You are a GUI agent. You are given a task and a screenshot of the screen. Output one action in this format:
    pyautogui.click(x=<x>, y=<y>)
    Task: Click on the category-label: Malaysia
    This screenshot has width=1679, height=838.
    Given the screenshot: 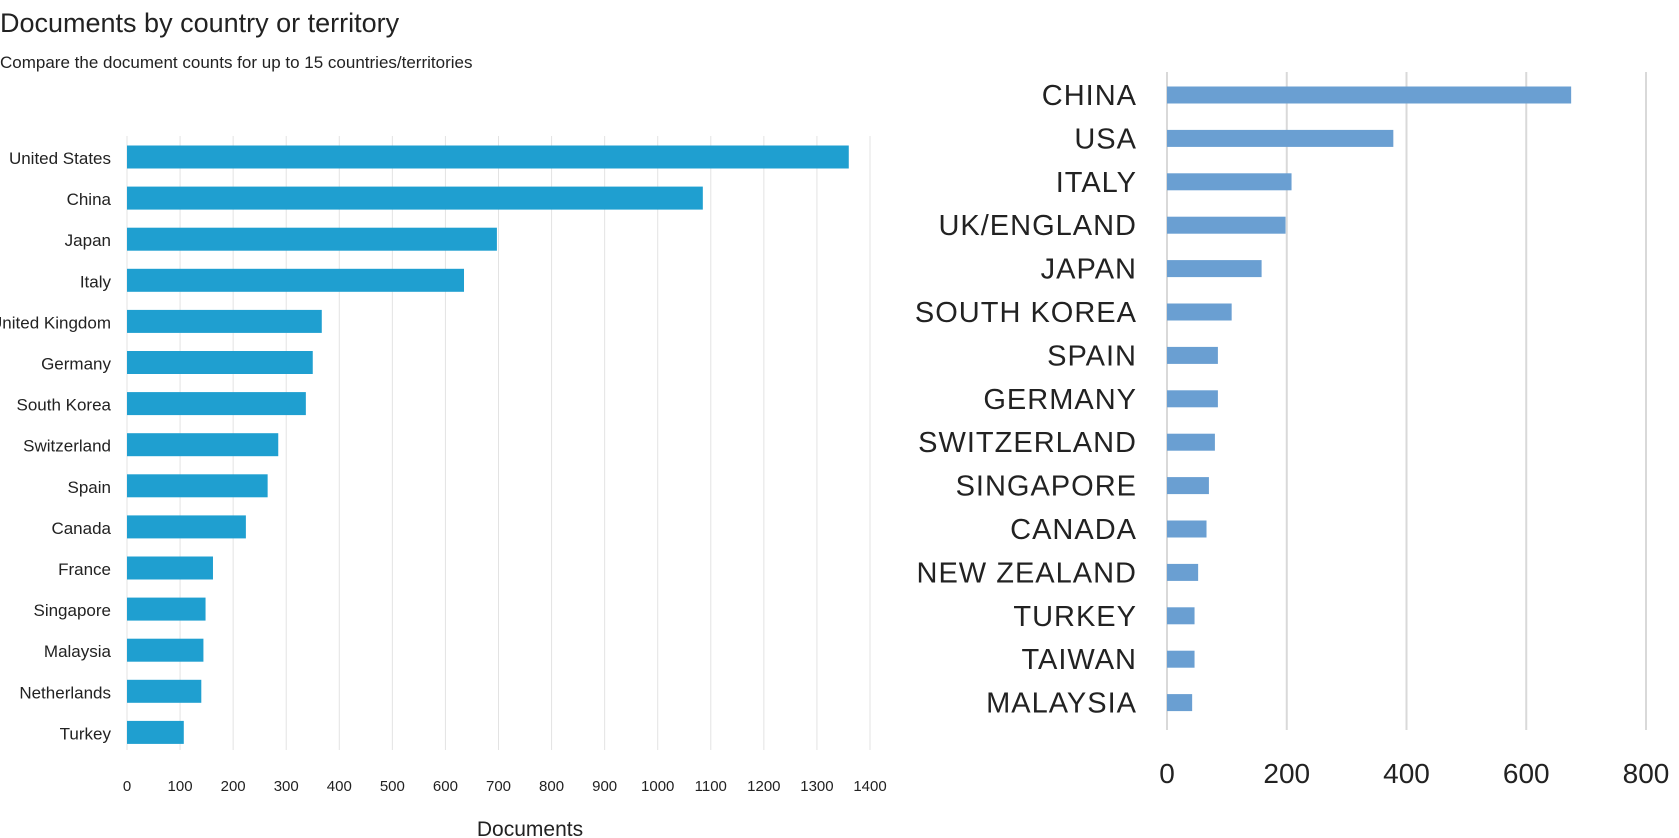 What is the action you would take?
    pyautogui.click(x=78, y=651)
    